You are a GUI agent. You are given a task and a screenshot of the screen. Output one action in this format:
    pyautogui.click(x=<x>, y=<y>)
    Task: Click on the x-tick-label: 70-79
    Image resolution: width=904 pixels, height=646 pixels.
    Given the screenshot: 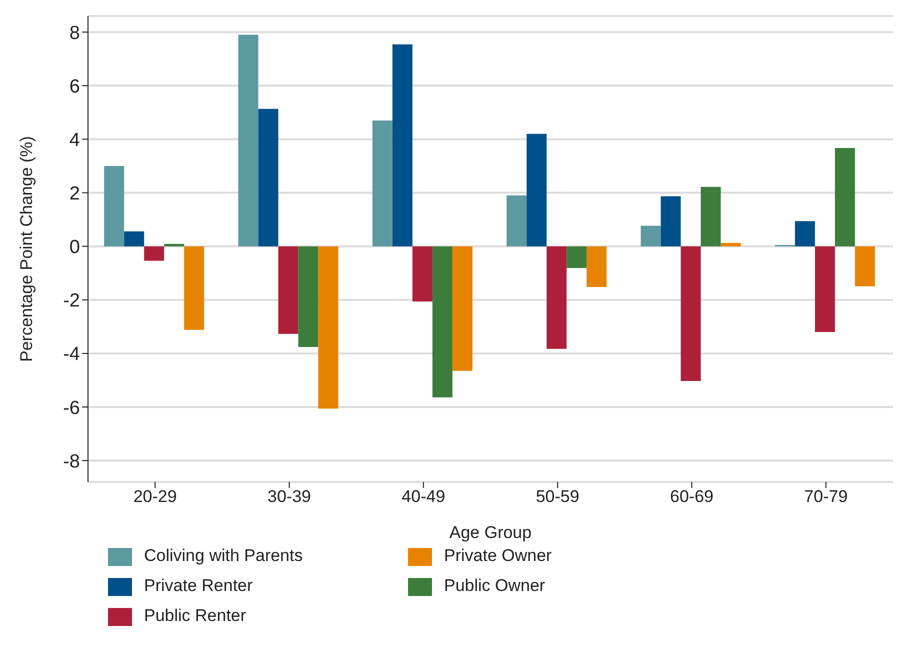 What is the action you would take?
    pyautogui.click(x=826, y=496)
    